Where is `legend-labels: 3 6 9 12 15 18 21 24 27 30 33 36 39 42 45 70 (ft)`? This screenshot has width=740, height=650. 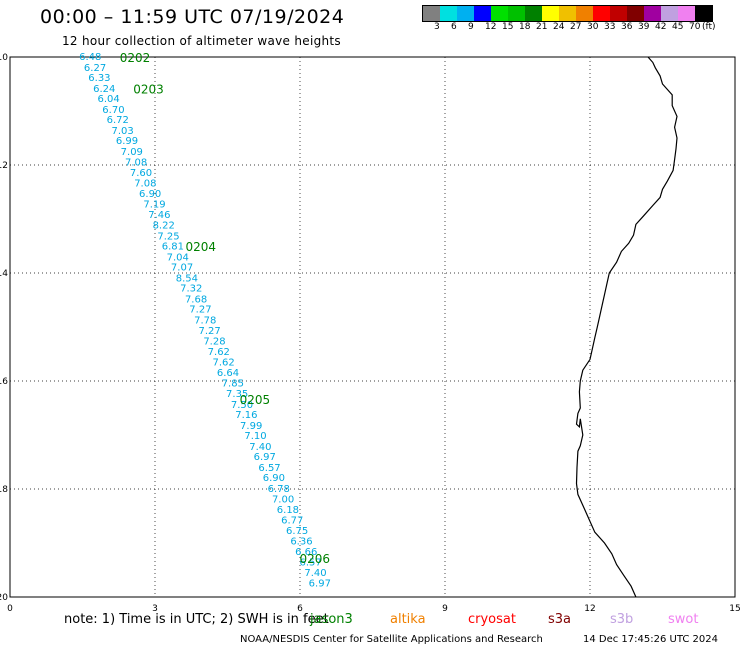
legend-labels: 3 6 9 12 15 18 21 24 27 30 33 36 39 42 45 70 (ft) is located at coordinates (581, 28).